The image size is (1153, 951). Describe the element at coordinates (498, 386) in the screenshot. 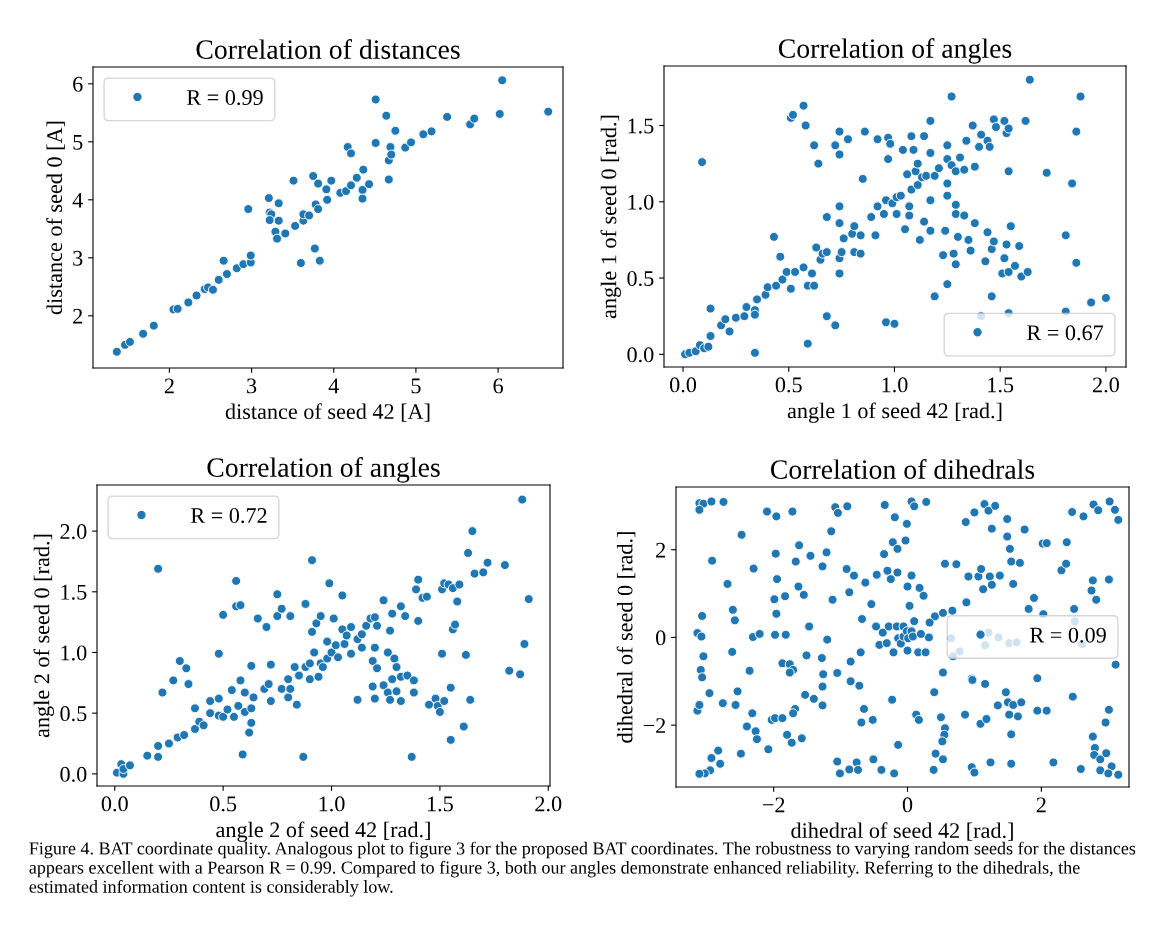

I see `x-tick-label: 6` at that location.